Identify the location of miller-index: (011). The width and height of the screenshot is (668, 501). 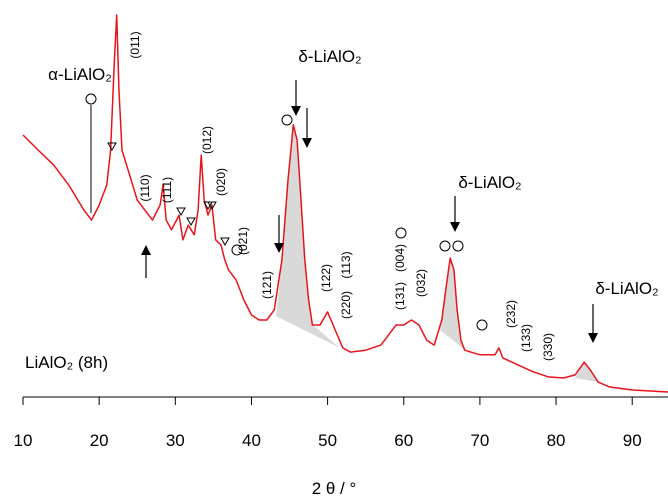
(135, 44).